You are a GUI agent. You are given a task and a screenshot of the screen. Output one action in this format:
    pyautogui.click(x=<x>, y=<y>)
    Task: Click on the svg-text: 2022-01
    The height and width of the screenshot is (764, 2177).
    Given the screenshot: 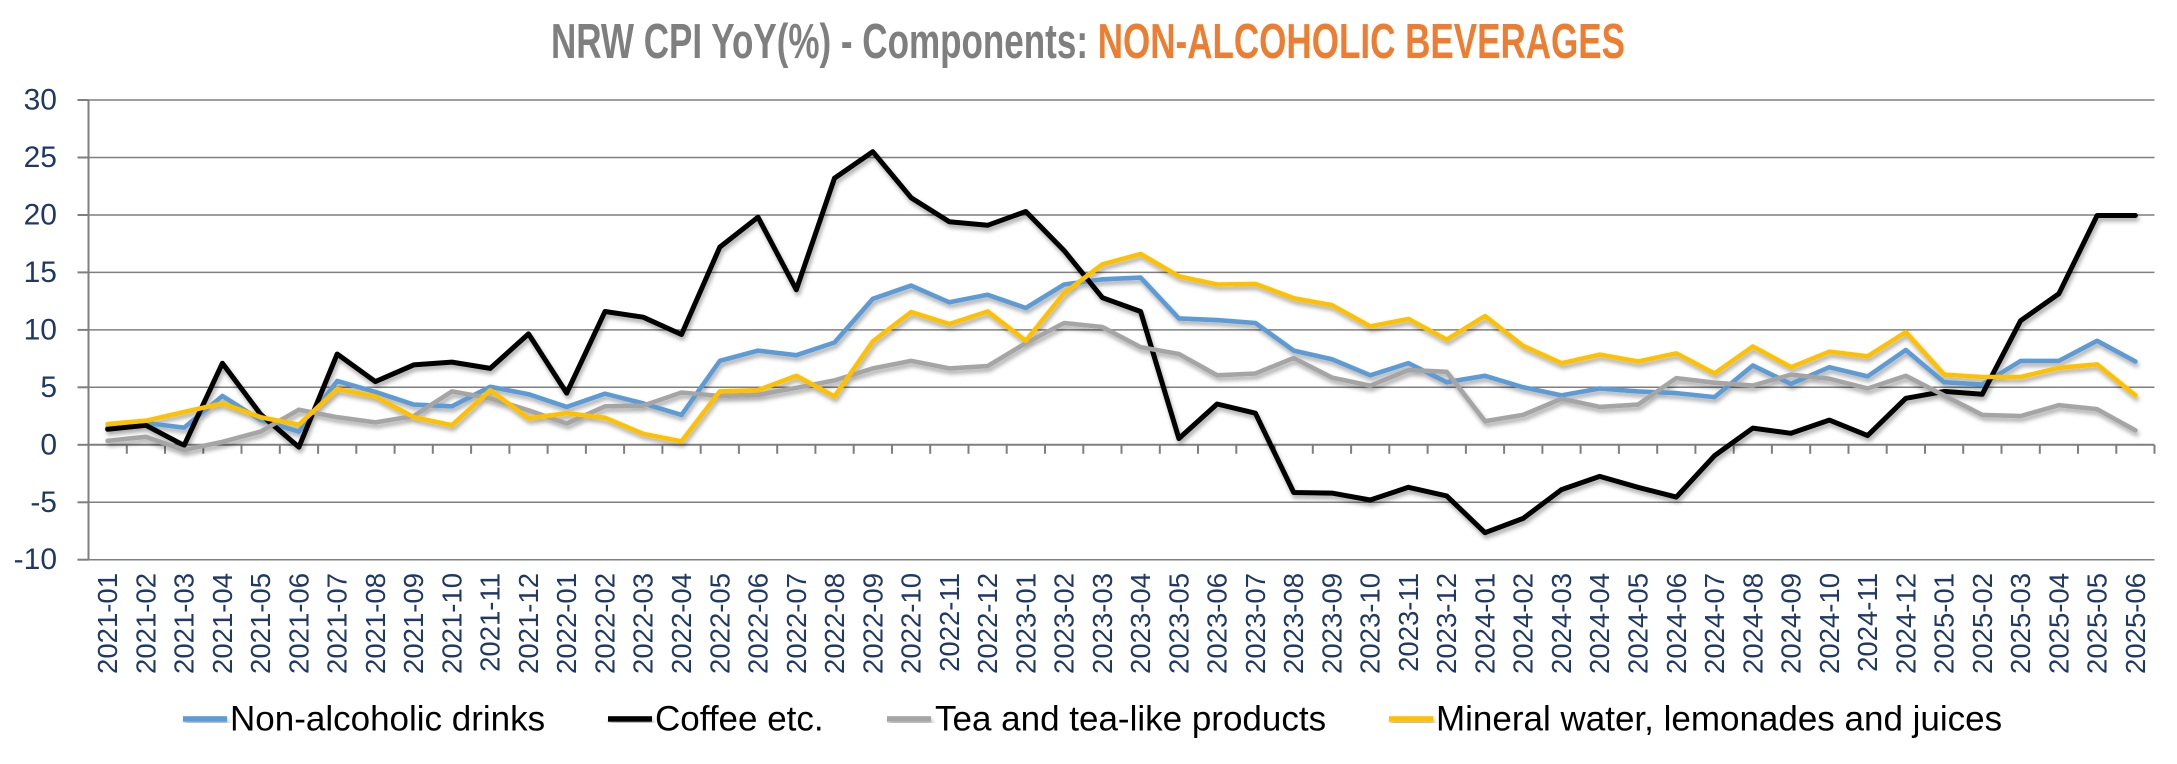 What is the action you would take?
    pyautogui.click(x=566, y=623)
    